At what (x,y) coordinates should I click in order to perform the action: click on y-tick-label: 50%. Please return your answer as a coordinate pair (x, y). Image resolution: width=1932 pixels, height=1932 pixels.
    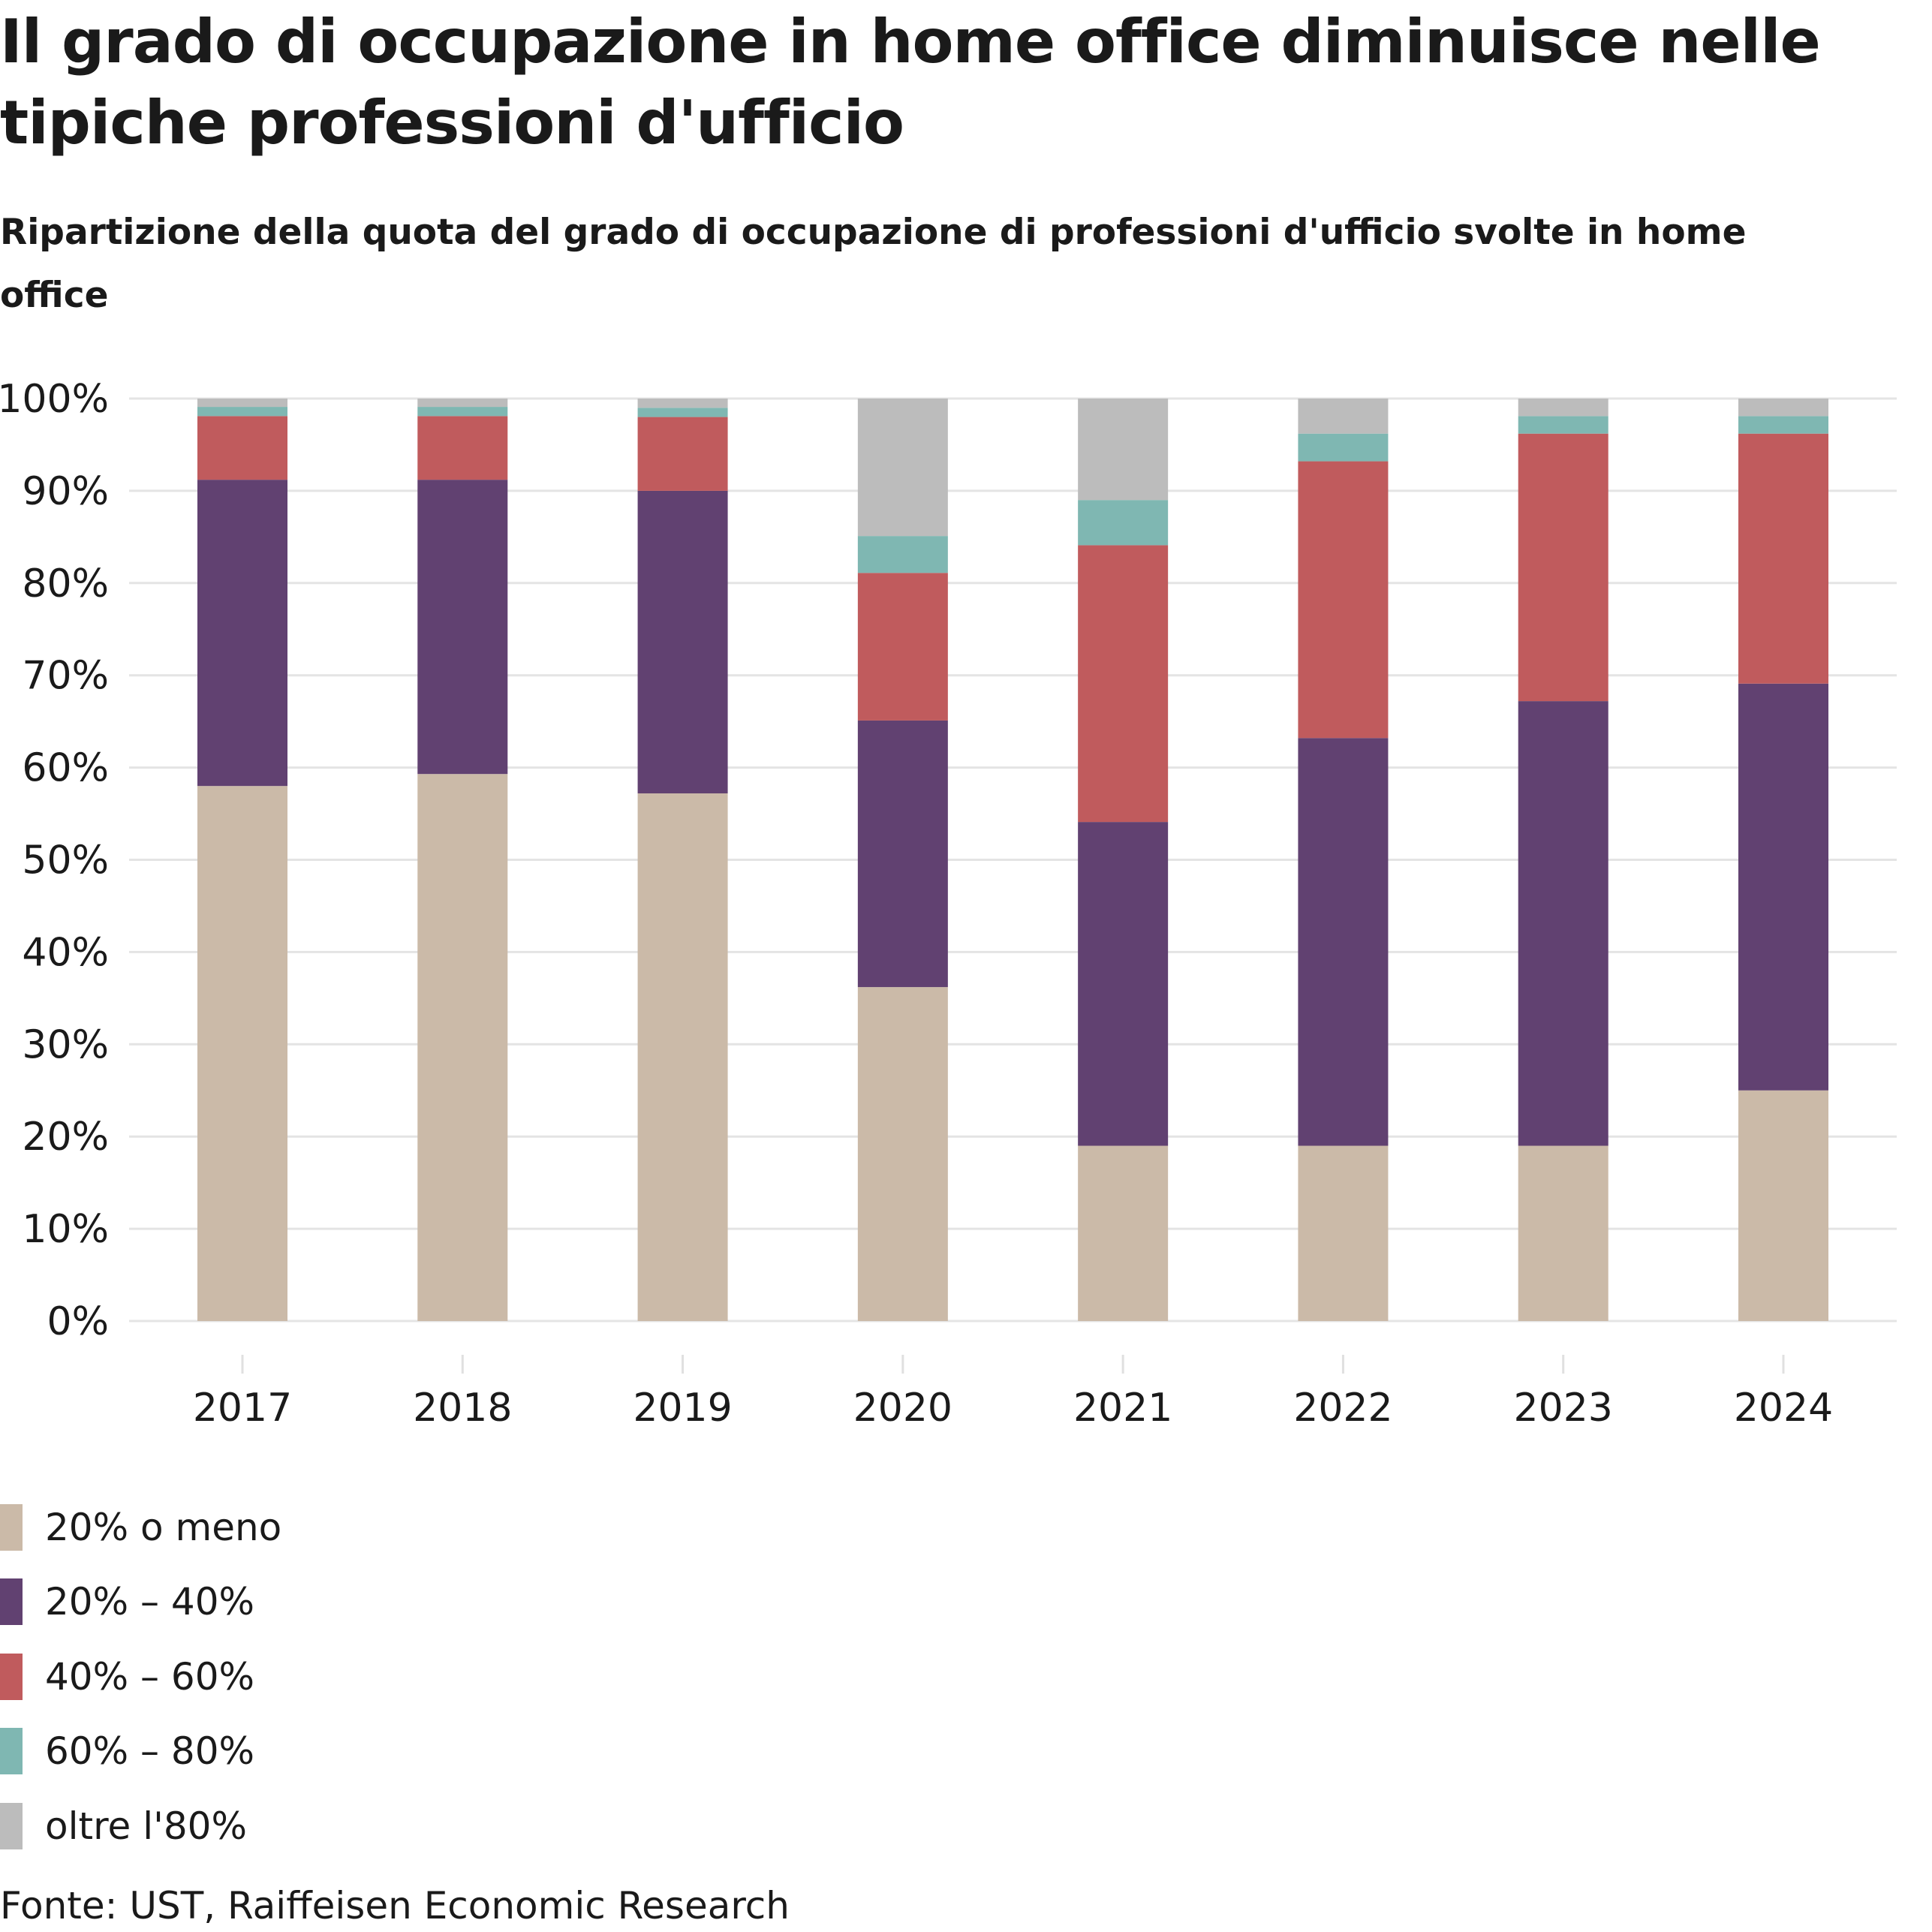
    Looking at the image, I should click on (65, 861).